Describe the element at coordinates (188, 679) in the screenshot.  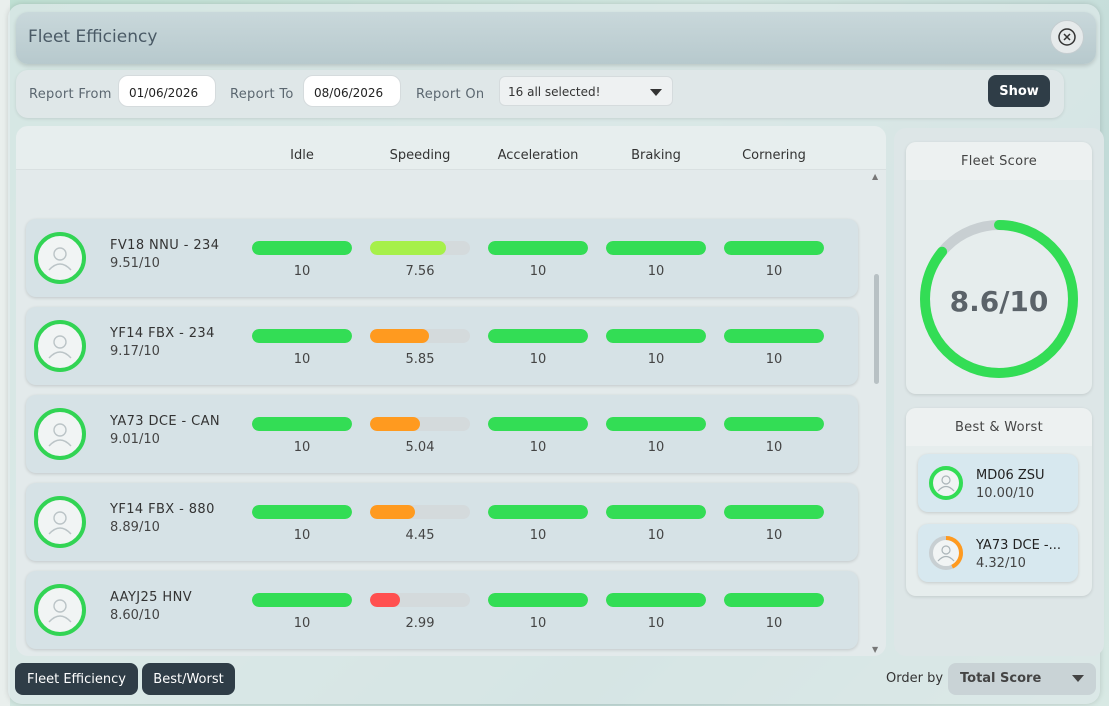
I see `tab-best-worst: Best/Worst` at that location.